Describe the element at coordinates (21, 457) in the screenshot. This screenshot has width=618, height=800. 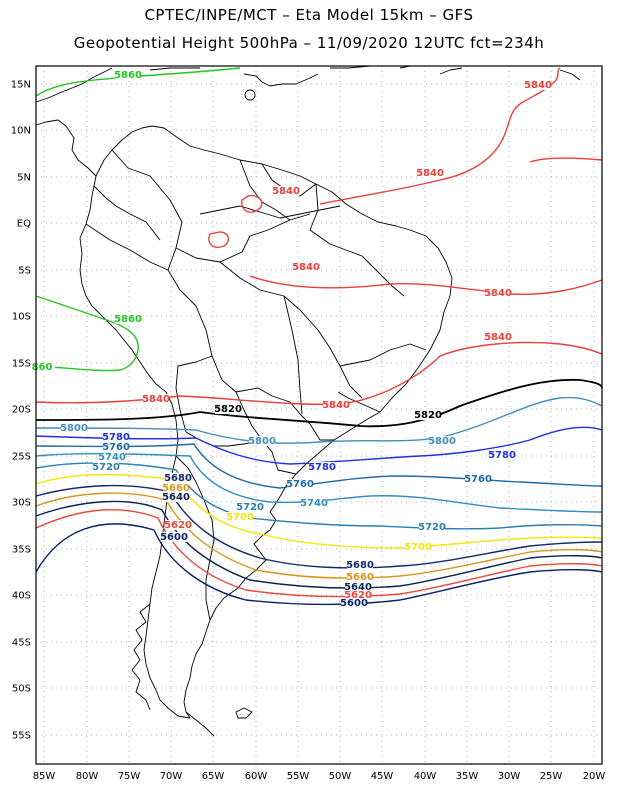
I see `lat-label-25s: 25S` at that location.